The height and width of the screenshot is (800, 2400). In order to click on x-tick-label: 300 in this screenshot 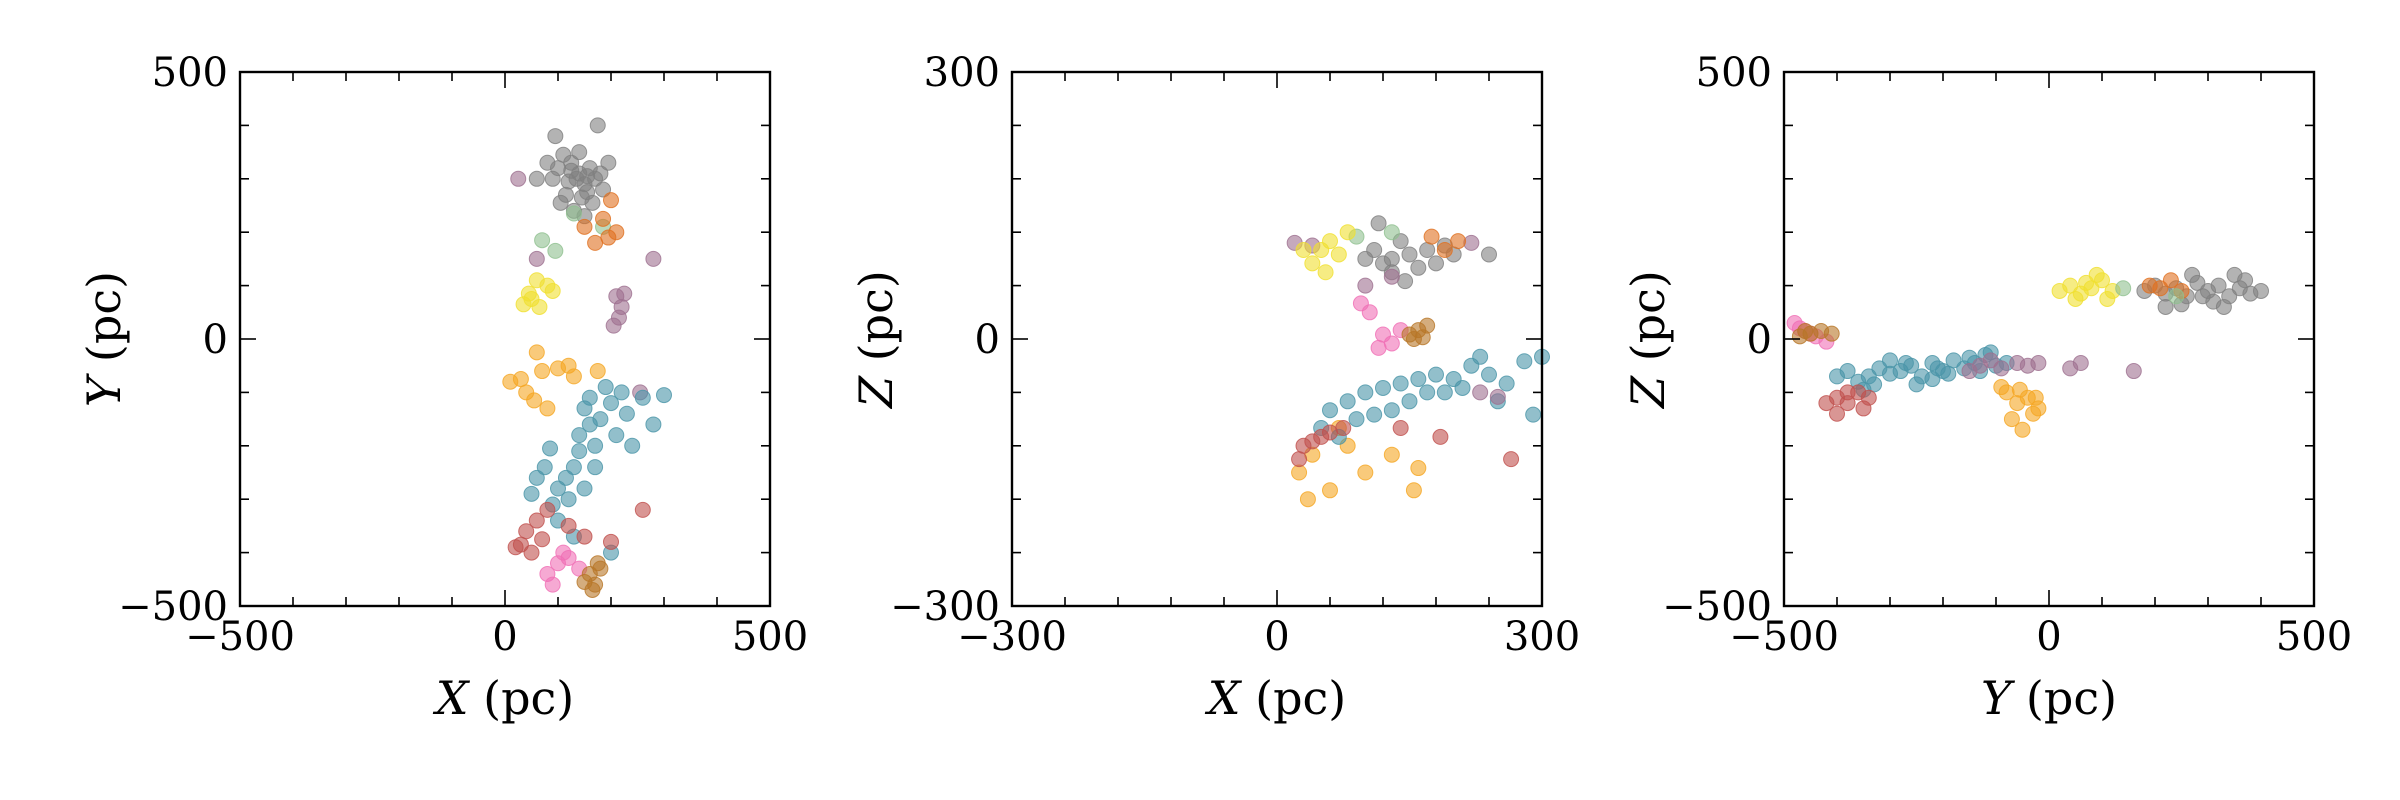, I will do `click(1542, 637)`.